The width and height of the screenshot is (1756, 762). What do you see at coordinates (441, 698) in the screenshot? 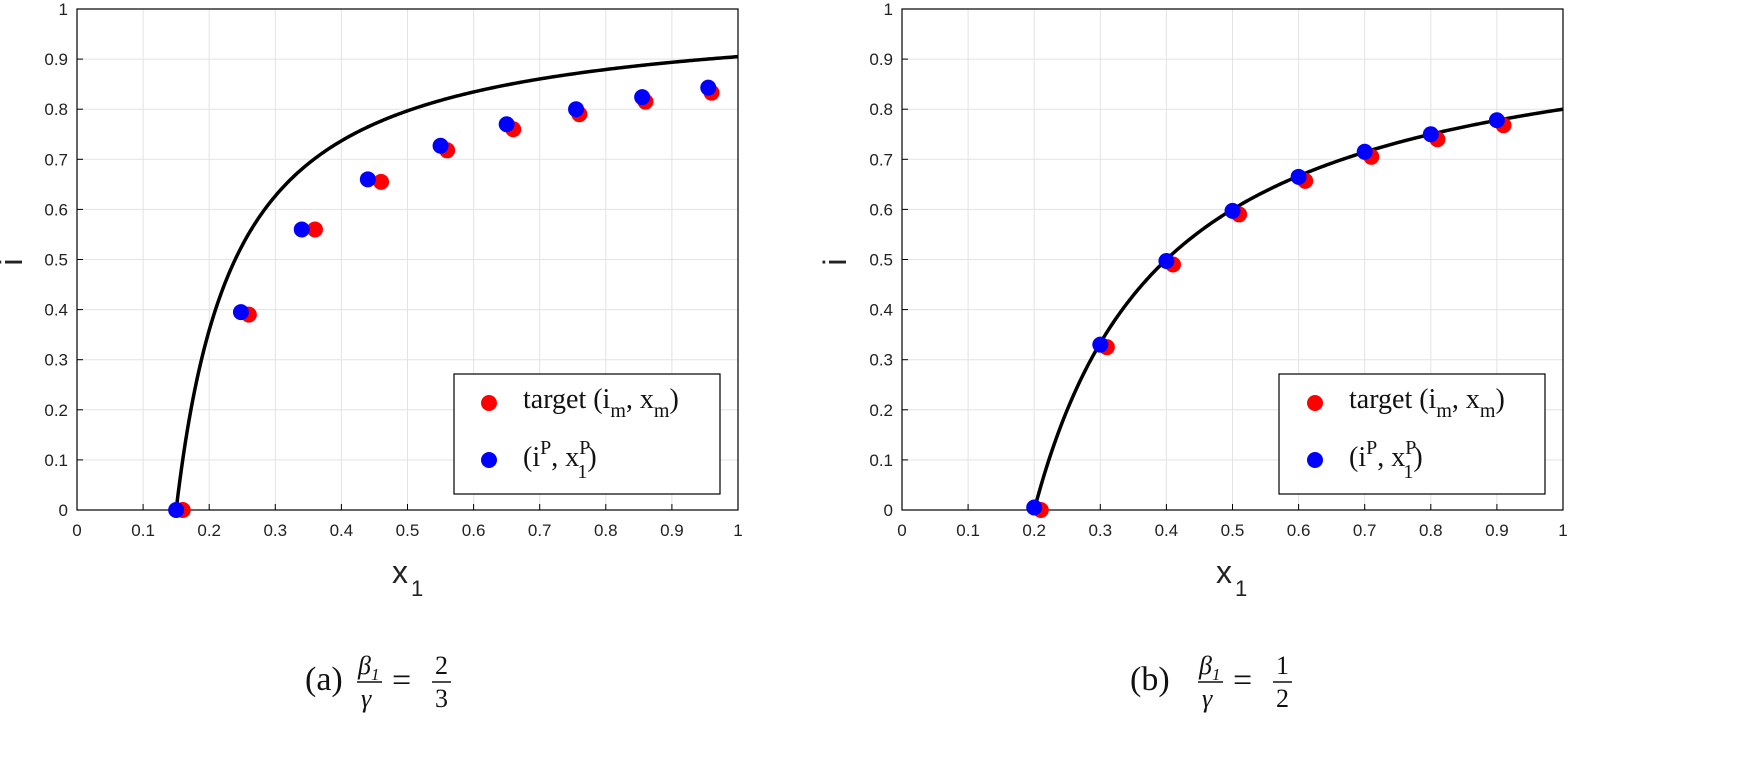
I see `svg-text: 3` at bounding box center [441, 698].